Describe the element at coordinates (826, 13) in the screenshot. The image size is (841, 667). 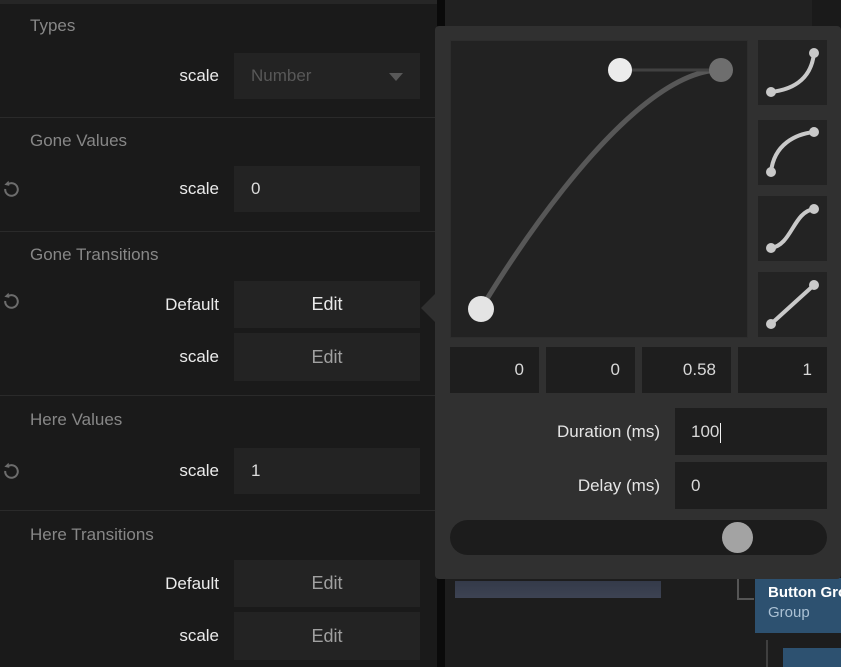
I see `canvas-background-dark` at that location.